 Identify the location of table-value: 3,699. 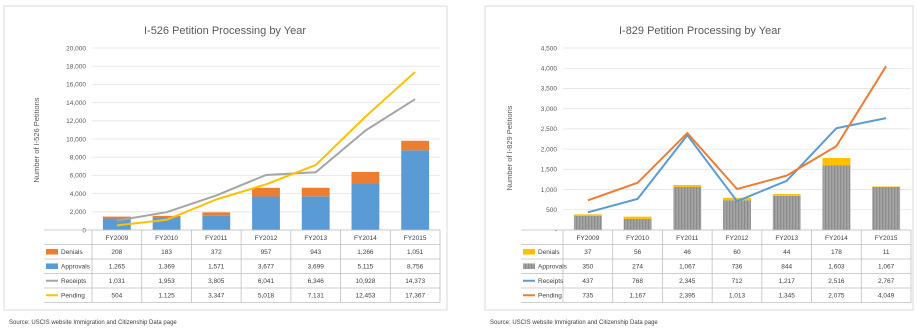
(316, 267).